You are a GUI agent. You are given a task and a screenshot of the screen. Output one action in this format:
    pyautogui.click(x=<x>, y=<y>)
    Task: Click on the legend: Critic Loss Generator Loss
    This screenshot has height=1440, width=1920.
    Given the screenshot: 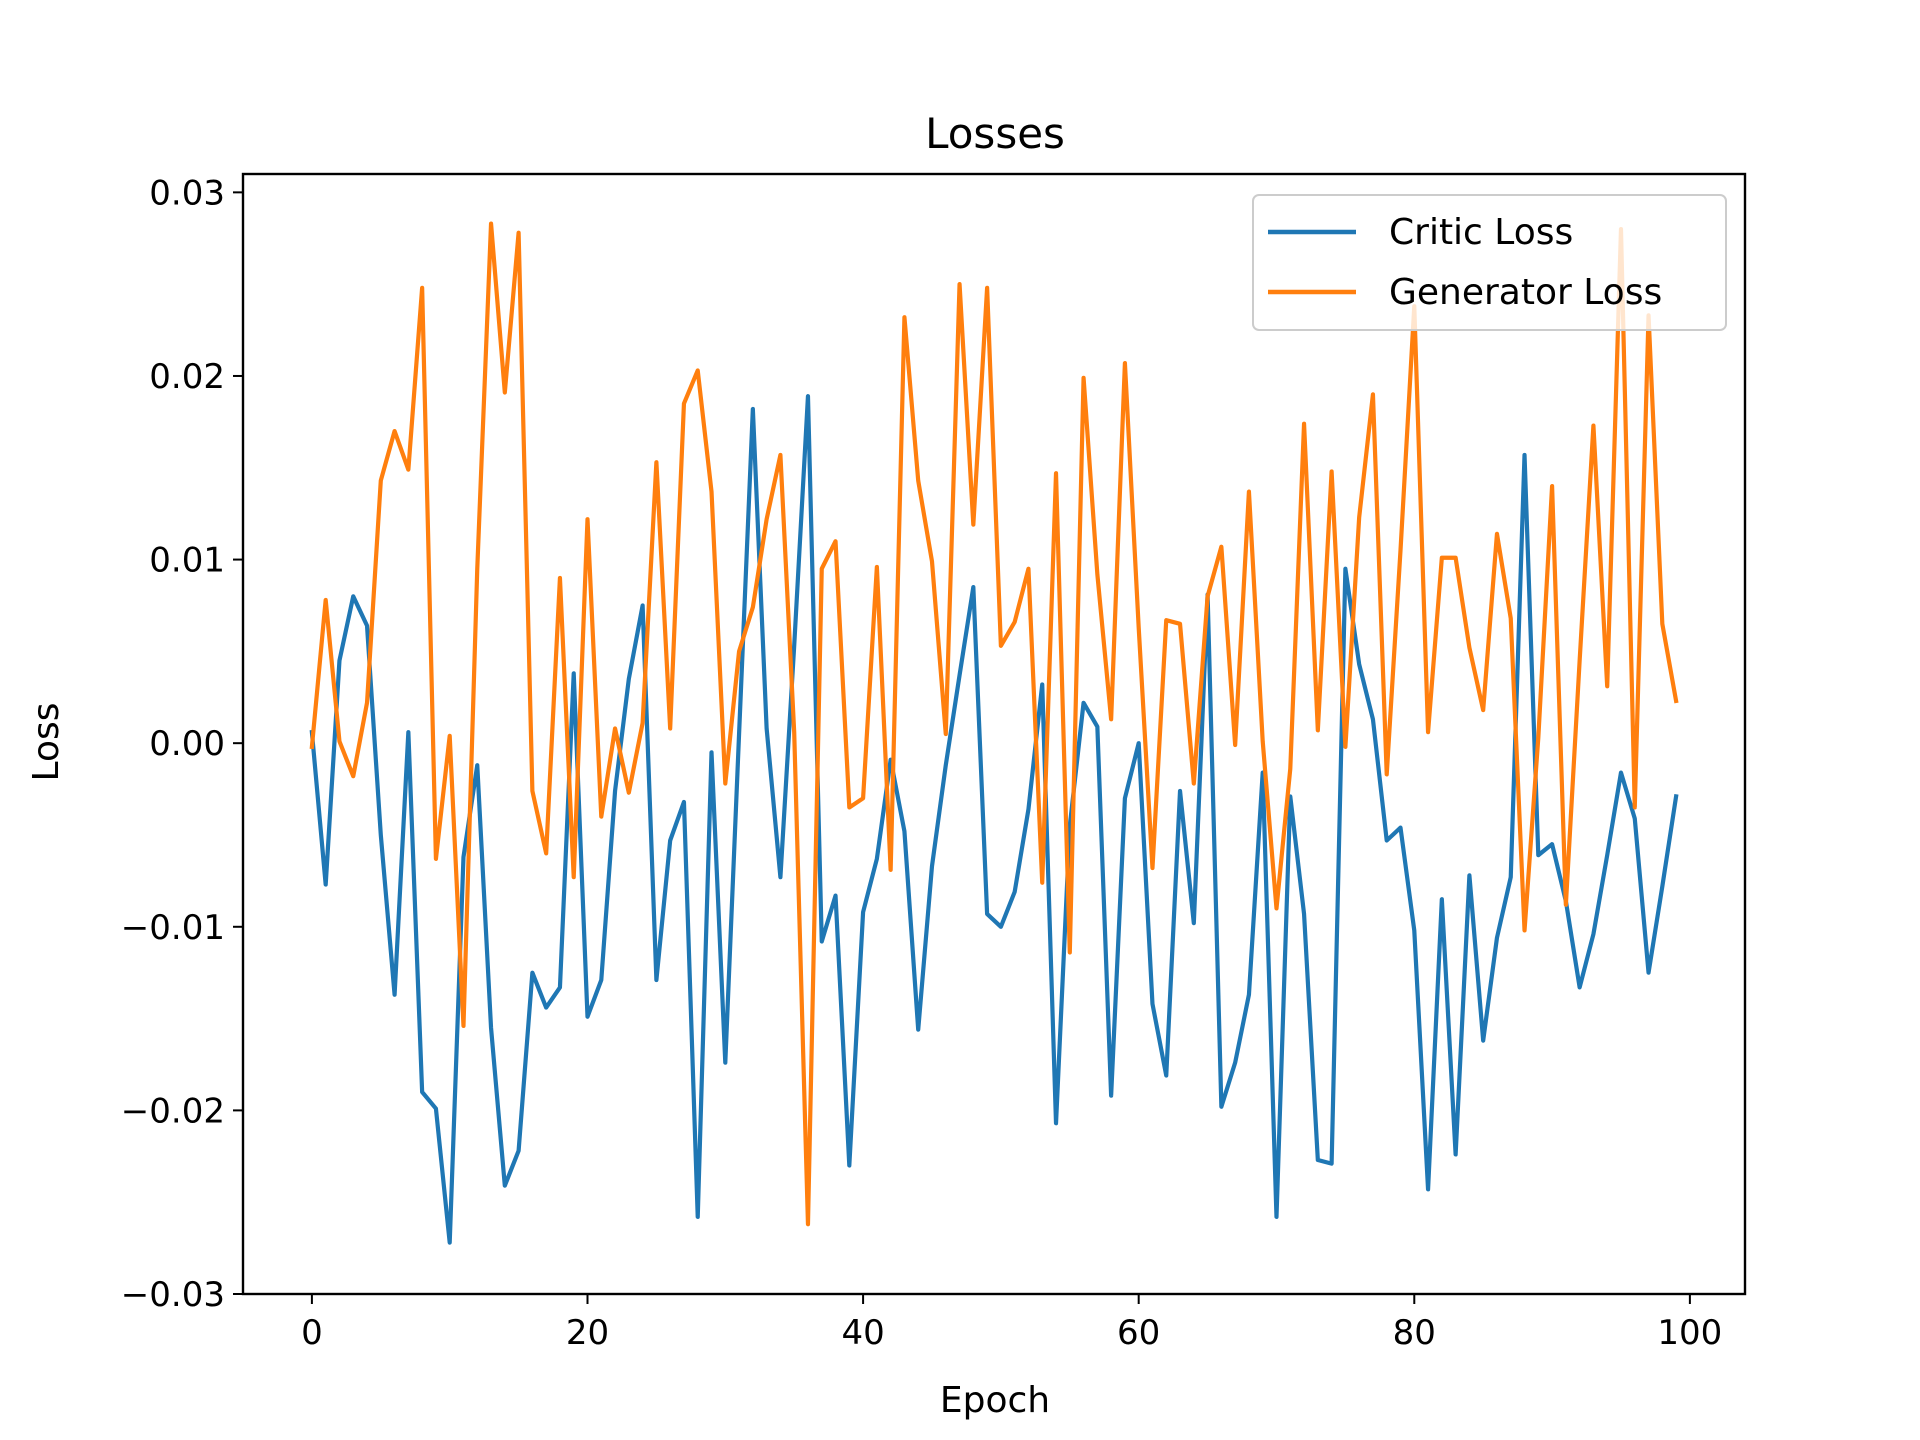 What is the action you would take?
    pyautogui.click(x=1489, y=262)
    